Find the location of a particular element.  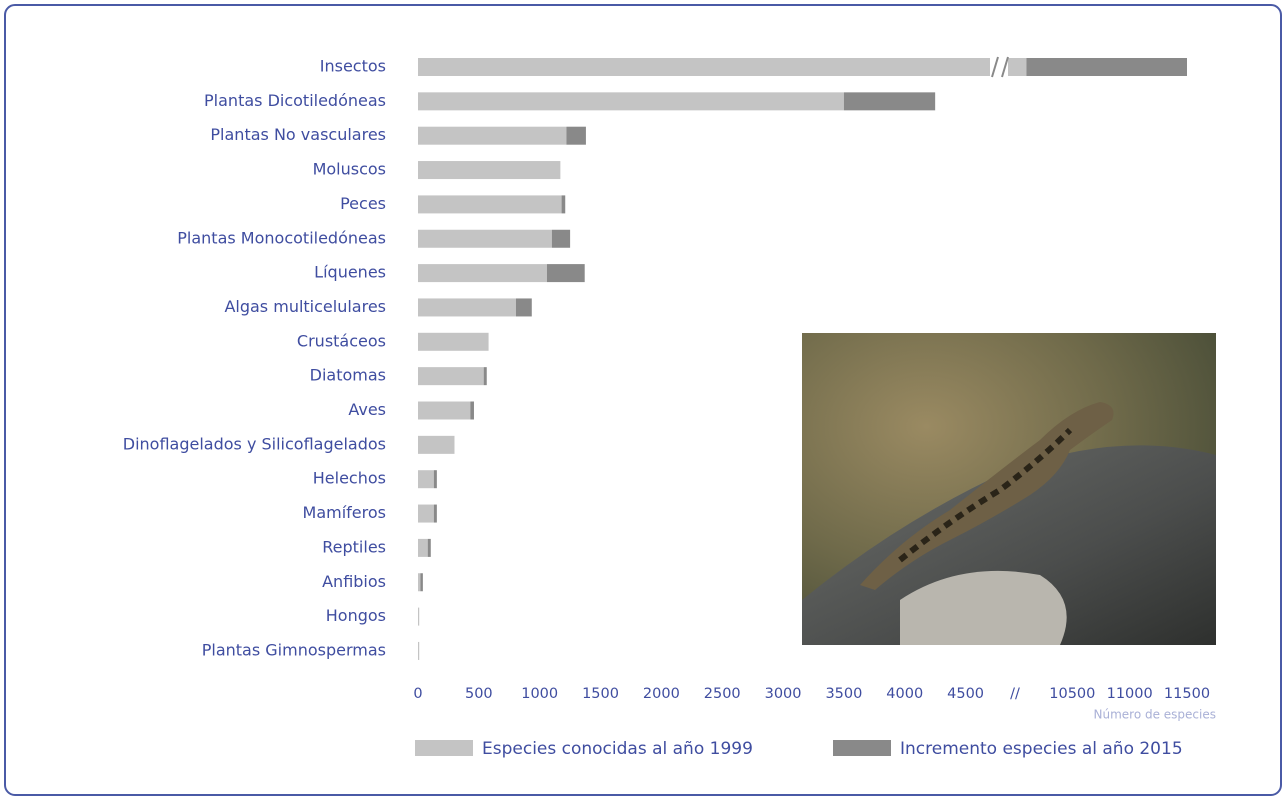

x-tick-label: 2500 is located at coordinates (722, 694).